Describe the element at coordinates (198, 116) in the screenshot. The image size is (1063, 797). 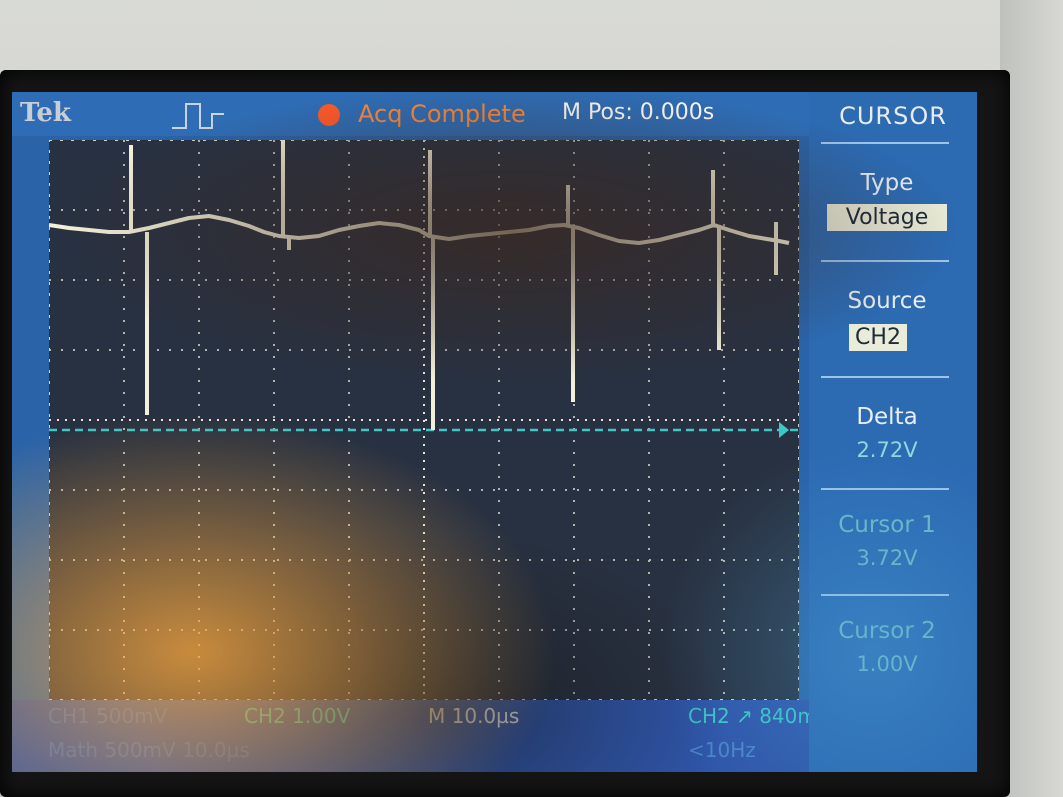
I see `pulse-icon` at that location.